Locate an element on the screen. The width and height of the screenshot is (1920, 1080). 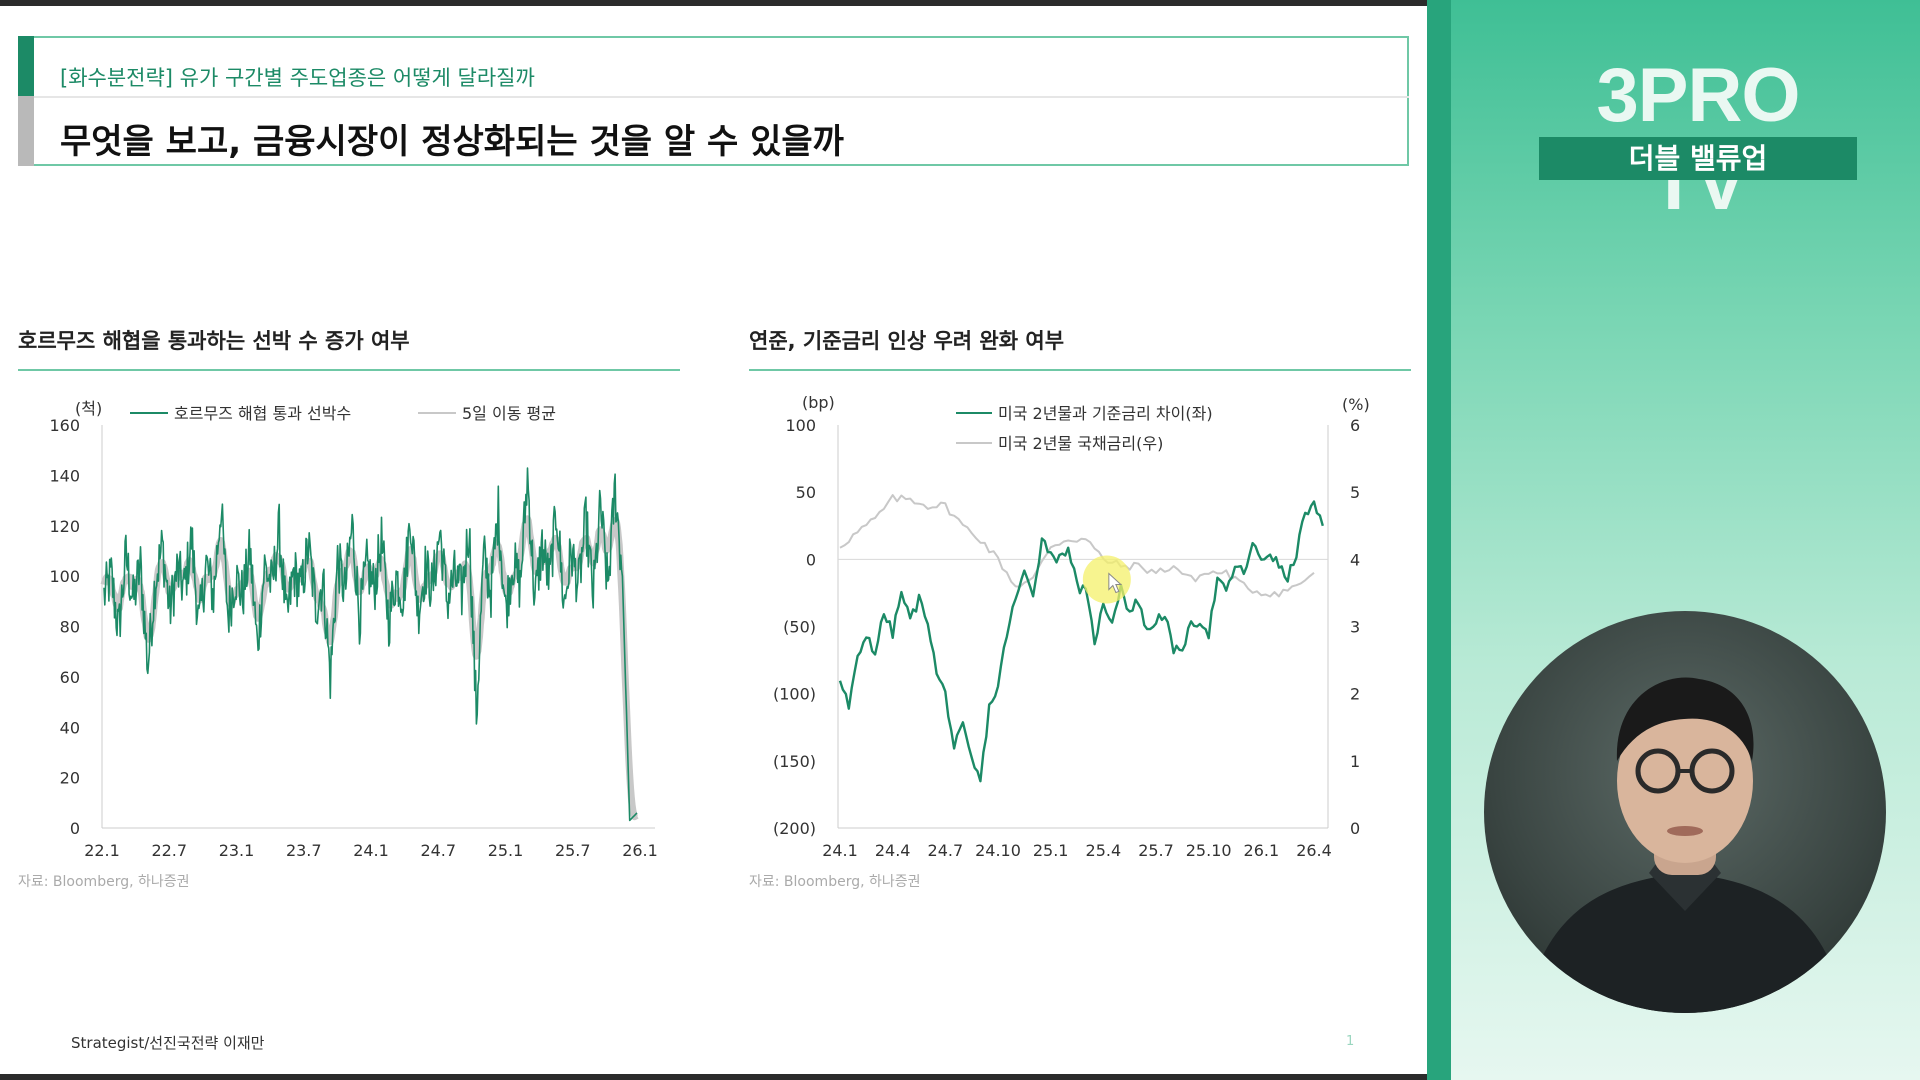
right-x-tick-label: 24.10 is located at coordinates (998, 850).